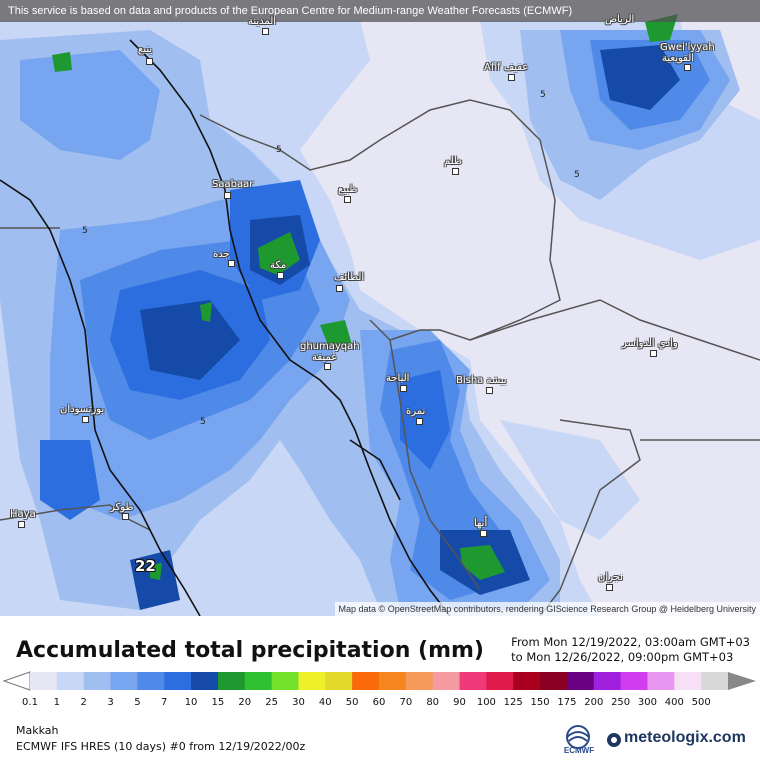 The width and height of the screenshot is (760, 760). I want to click on place-riyadh: الرياض, so click(620, 19).